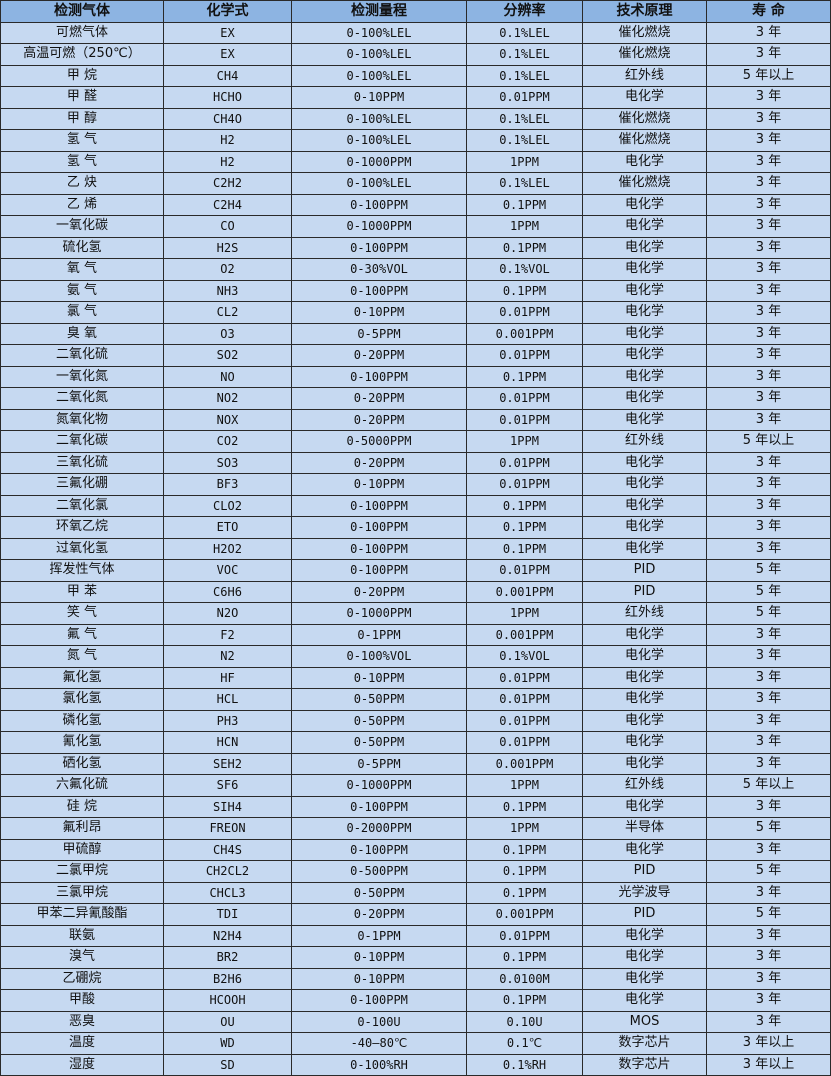 The height and width of the screenshot is (1076, 831). Describe the element at coordinates (227, 204) in the screenshot. I see `cell-formula: C2H4` at that location.